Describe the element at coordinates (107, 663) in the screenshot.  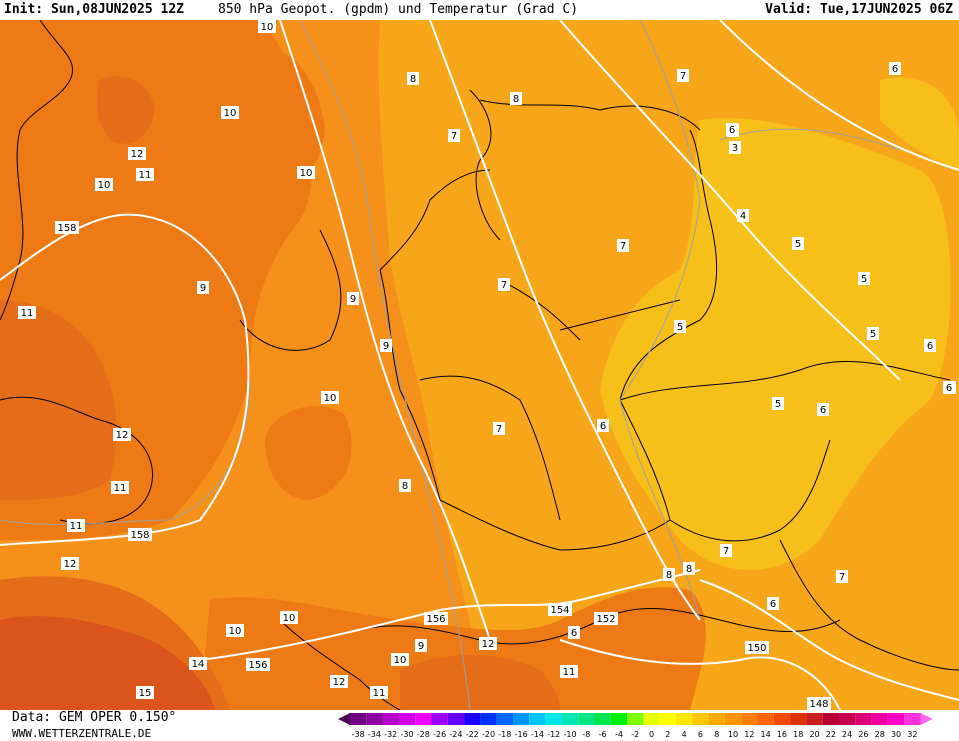
I see `field-14-16-sw` at that location.